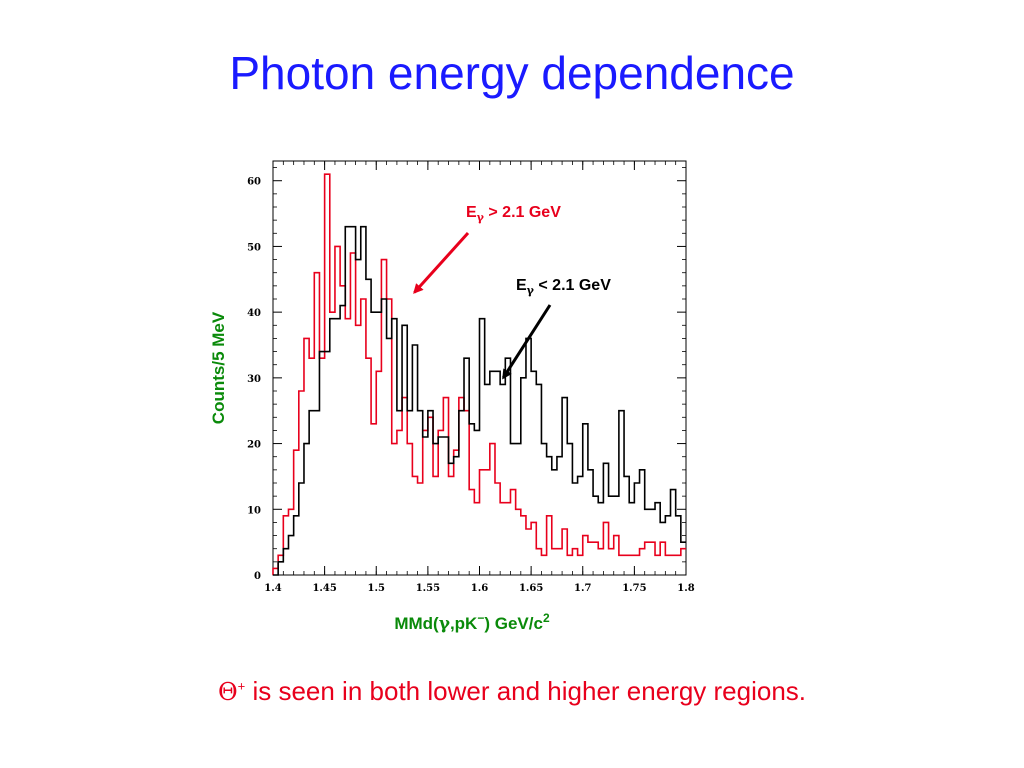 This screenshot has width=1024, height=768. Describe the element at coordinates (441, 262) in the screenshot. I see `arrow-high-energy` at that location.